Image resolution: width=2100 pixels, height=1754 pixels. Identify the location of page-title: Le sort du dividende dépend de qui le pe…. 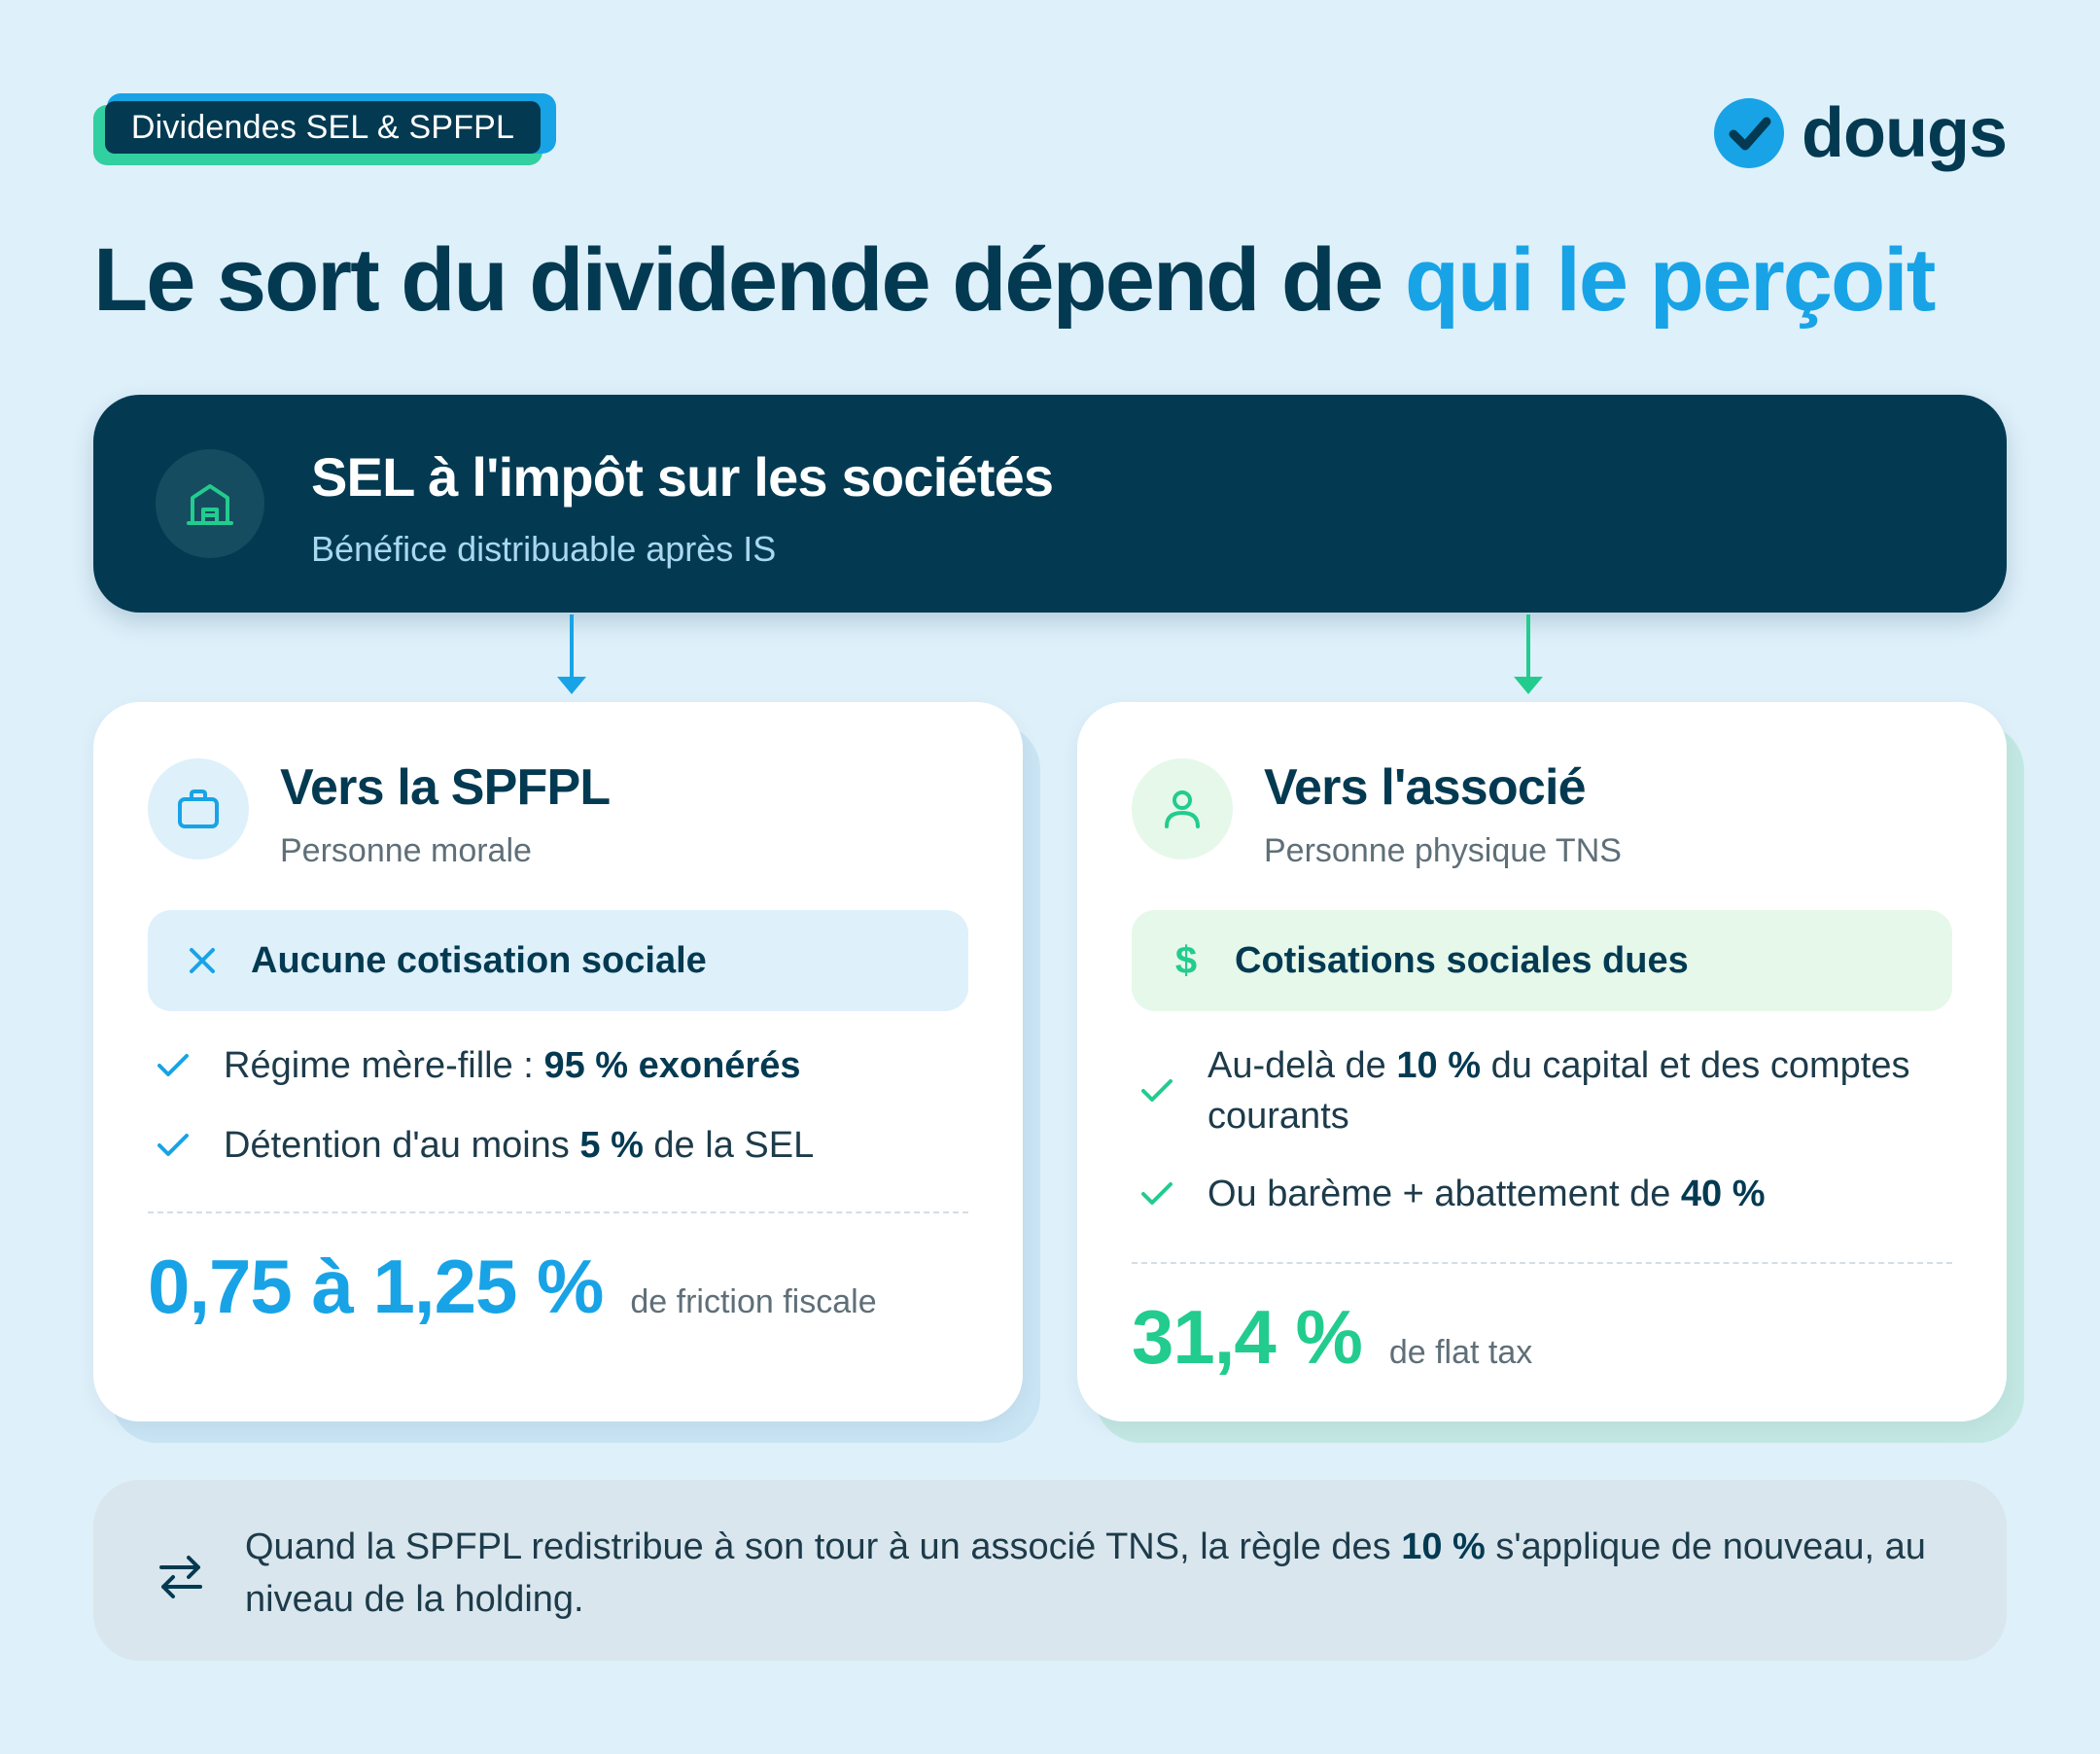
(1015, 280).